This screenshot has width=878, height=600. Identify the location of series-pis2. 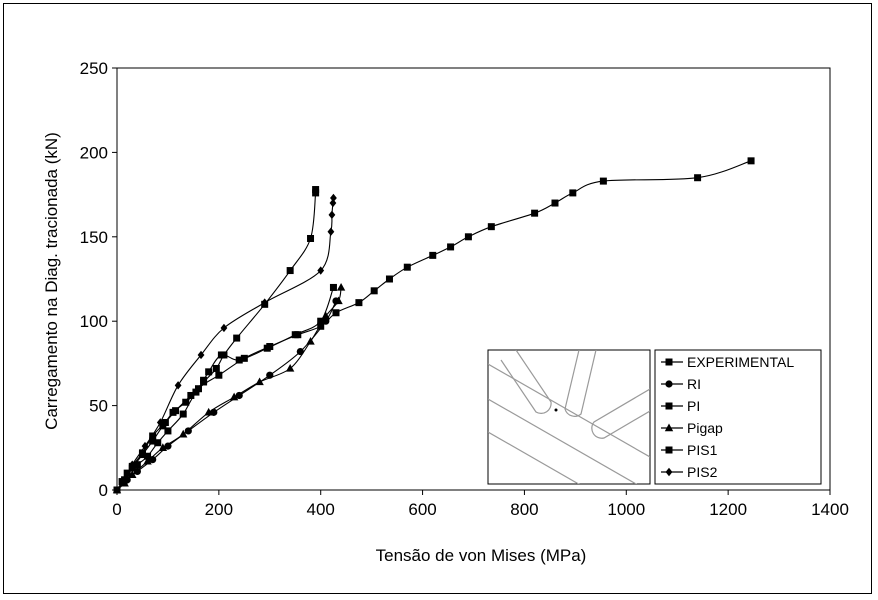
(225, 344).